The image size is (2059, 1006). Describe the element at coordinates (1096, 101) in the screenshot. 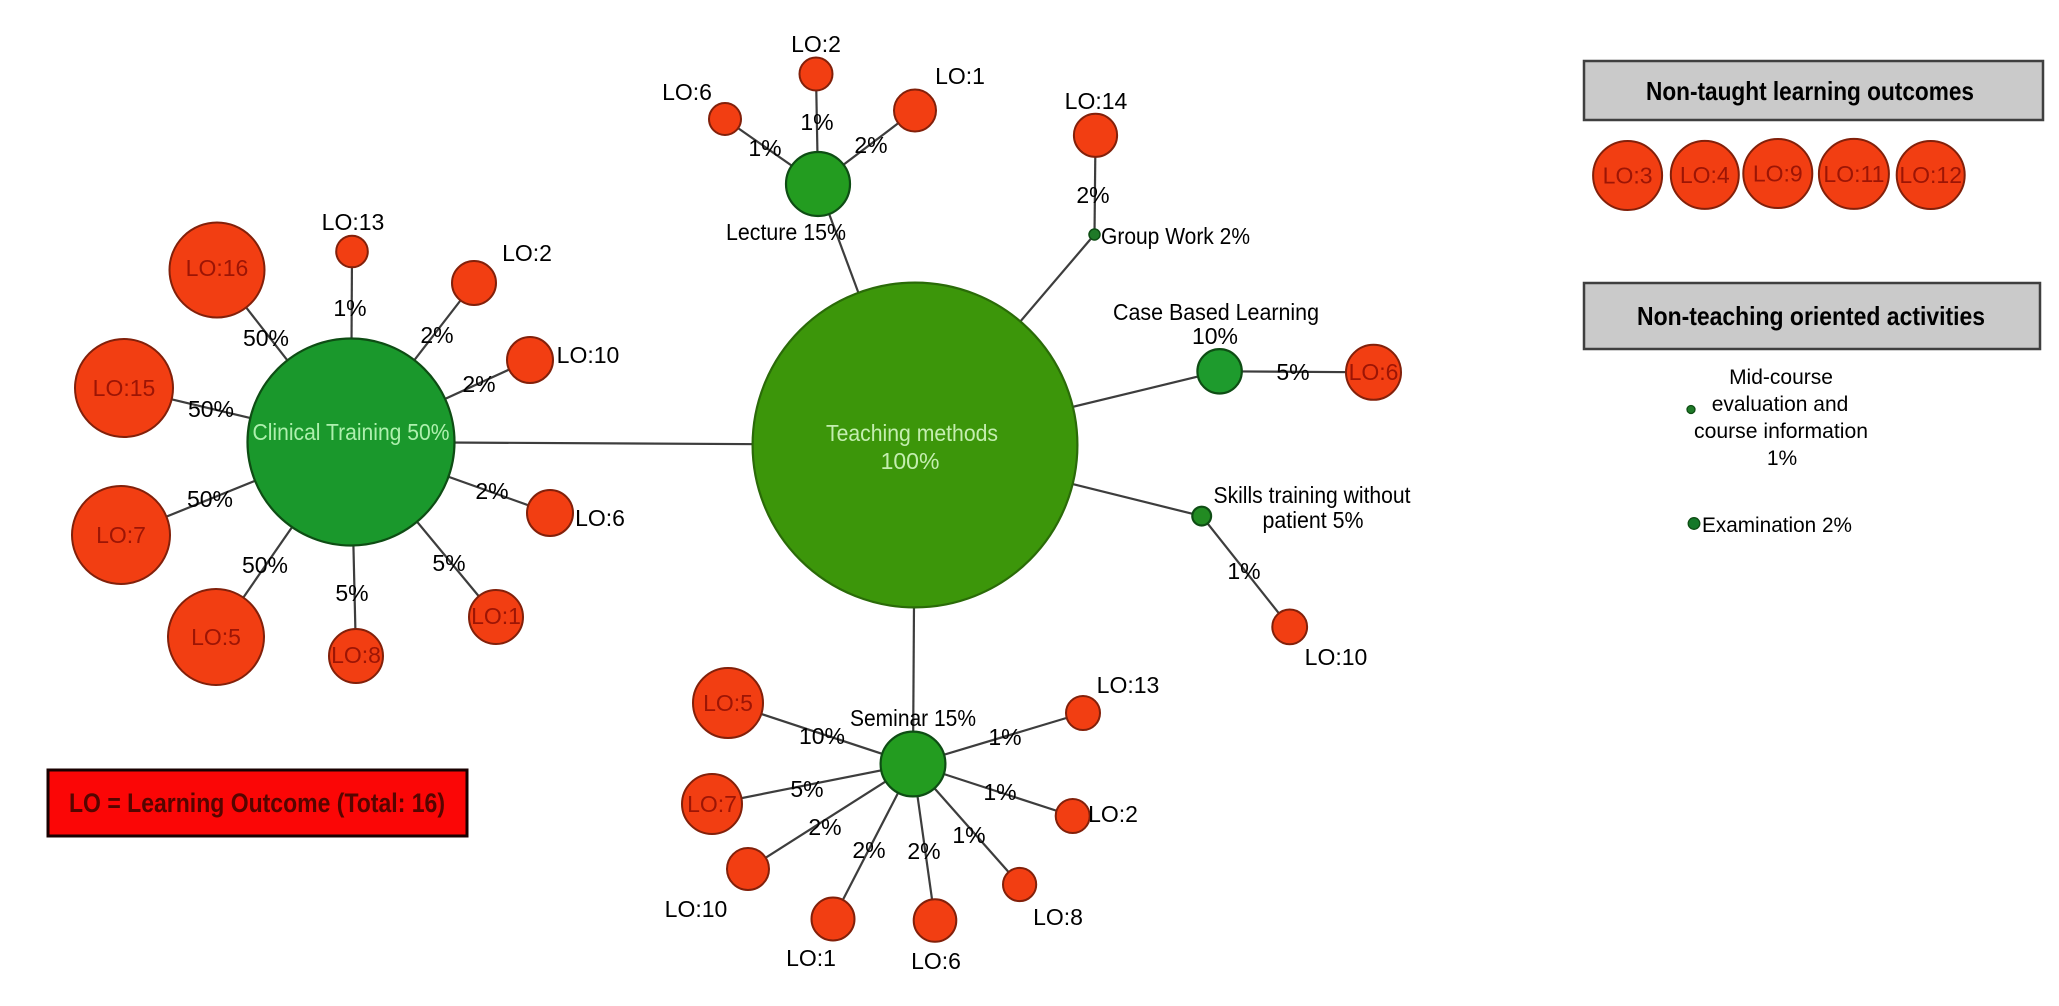

I see `svg-text: LO:14` at that location.